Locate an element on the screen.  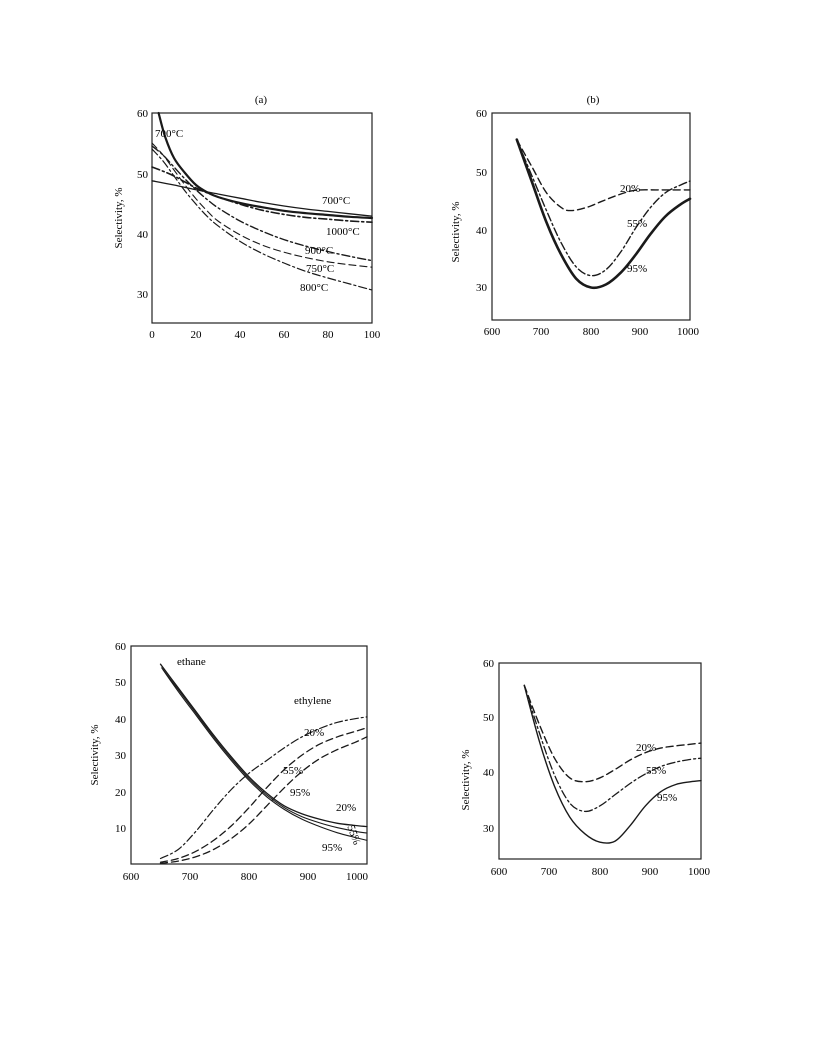
x-tick-label: 60 is located at coordinates (285, 335).